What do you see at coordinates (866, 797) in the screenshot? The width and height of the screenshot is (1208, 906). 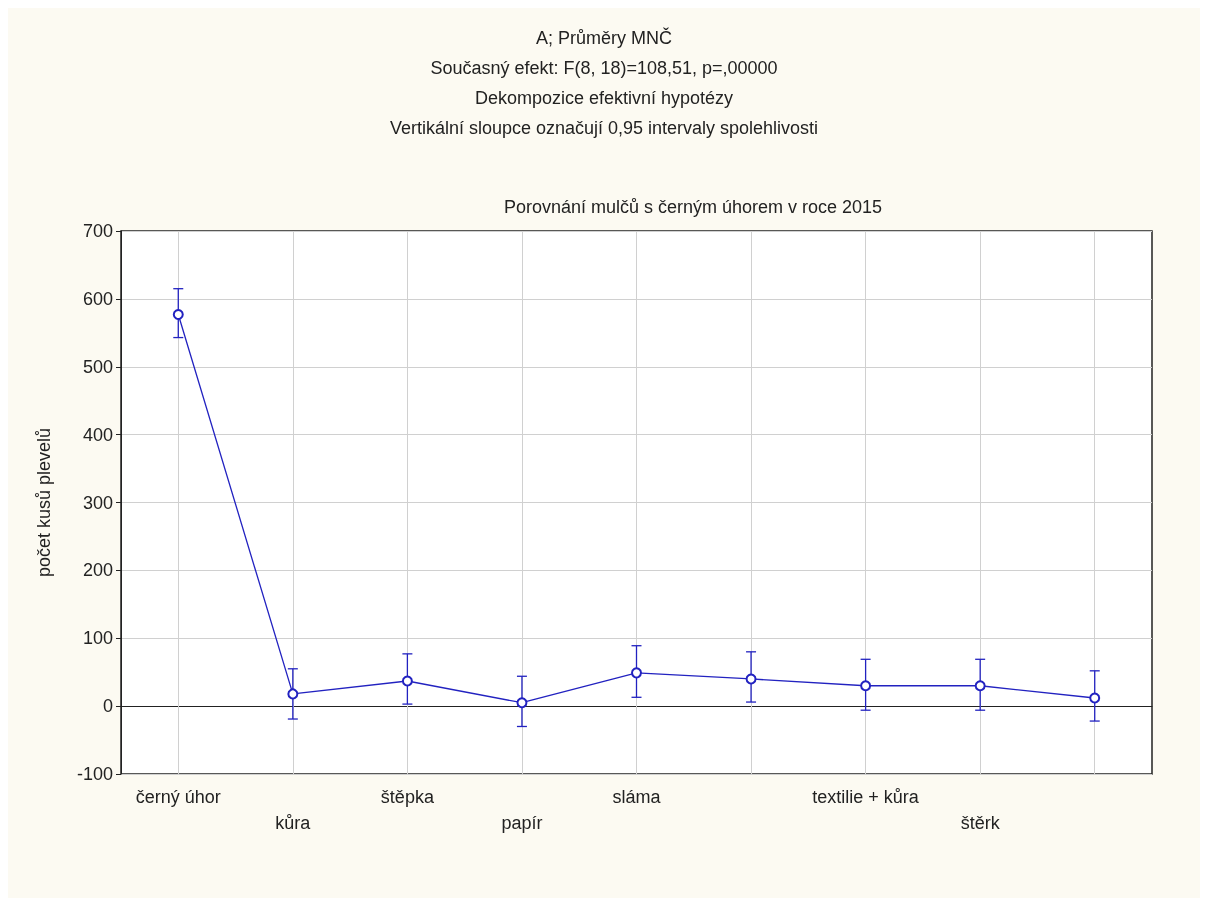 I see `x-tick-label: textilie + kůra` at bounding box center [866, 797].